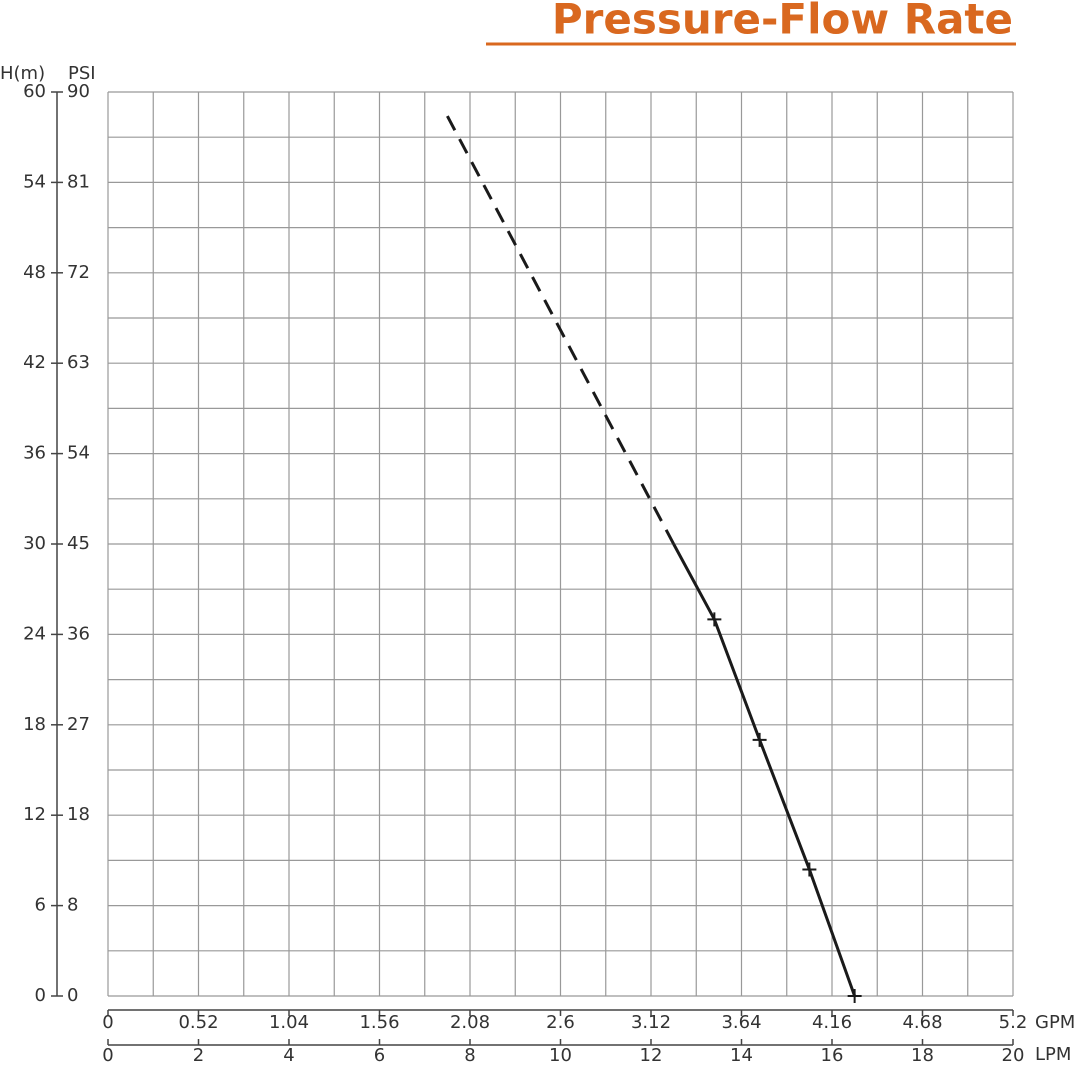 This screenshot has width=1080, height=1067. What do you see at coordinates (379, 1055) in the screenshot?
I see `x-tick-label: 6` at bounding box center [379, 1055].